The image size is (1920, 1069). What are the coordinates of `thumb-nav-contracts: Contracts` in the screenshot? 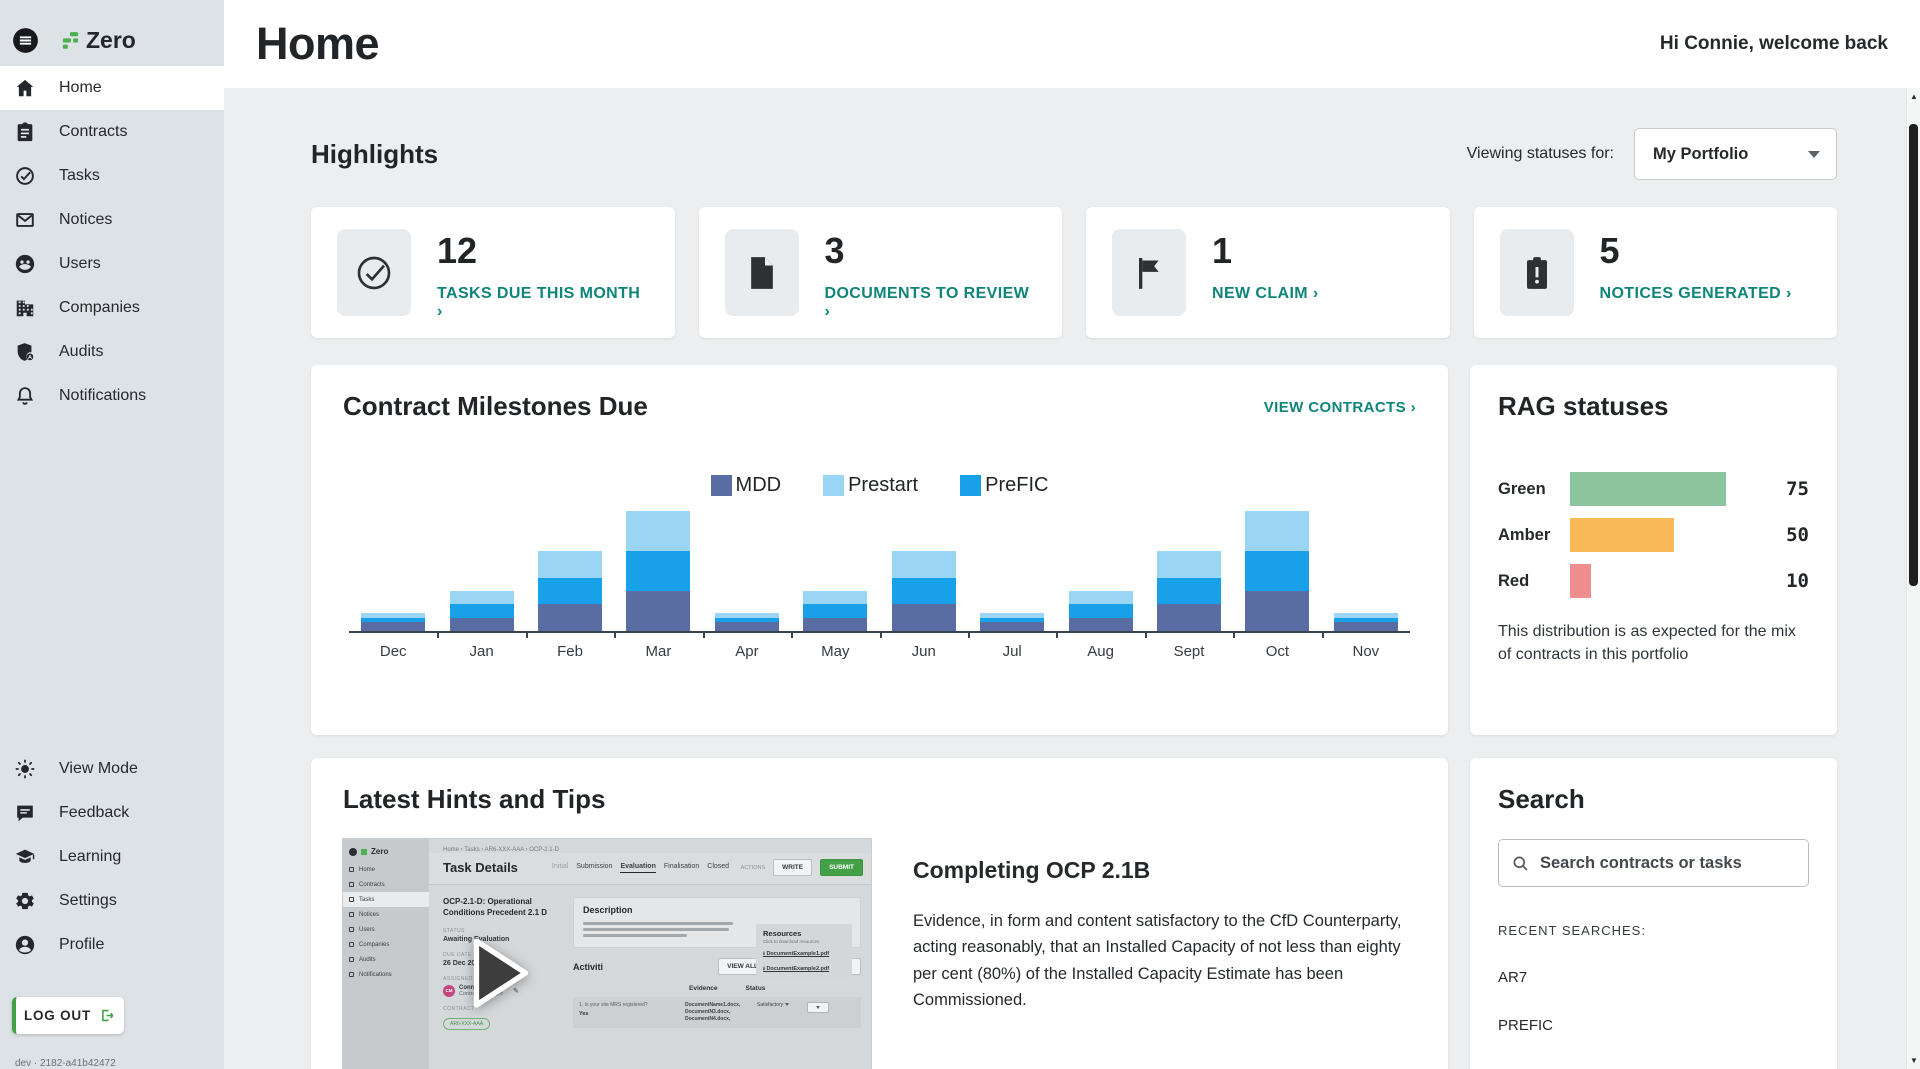 It's located at (386, 884).